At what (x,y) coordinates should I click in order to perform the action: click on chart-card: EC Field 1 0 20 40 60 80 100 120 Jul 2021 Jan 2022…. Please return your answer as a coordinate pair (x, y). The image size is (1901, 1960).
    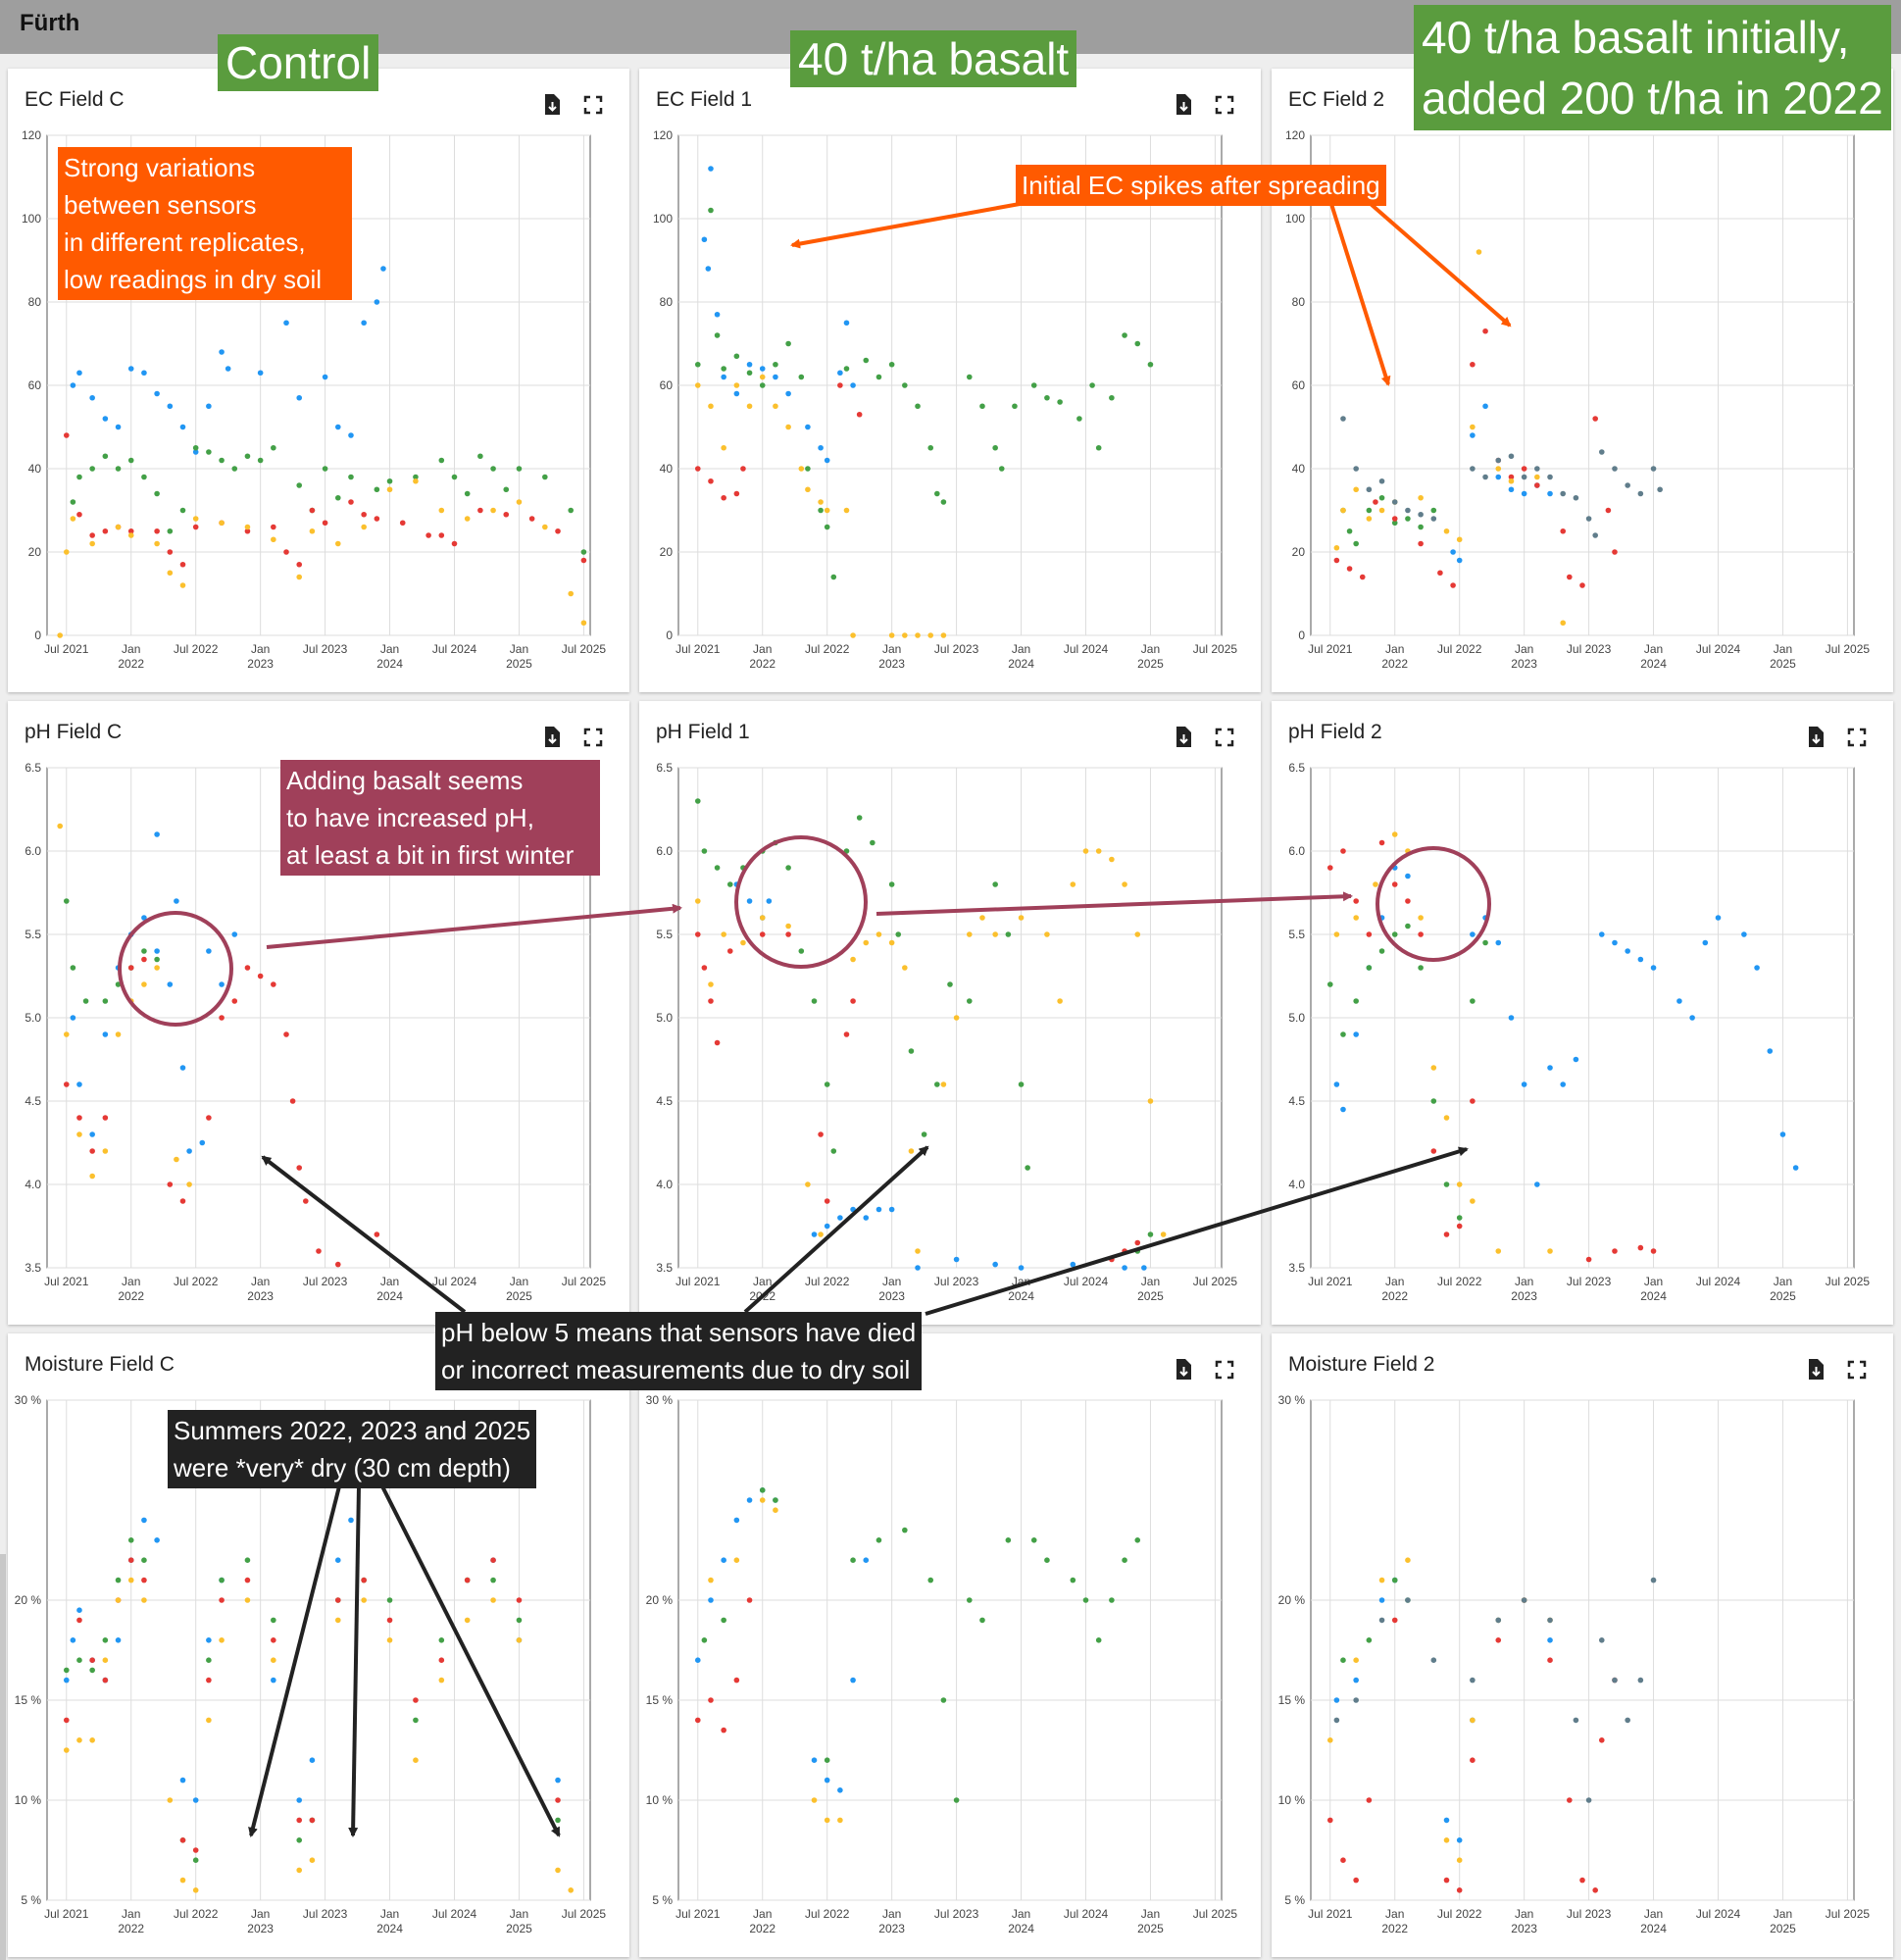
    Looking at the image, I should click on (950, 380).